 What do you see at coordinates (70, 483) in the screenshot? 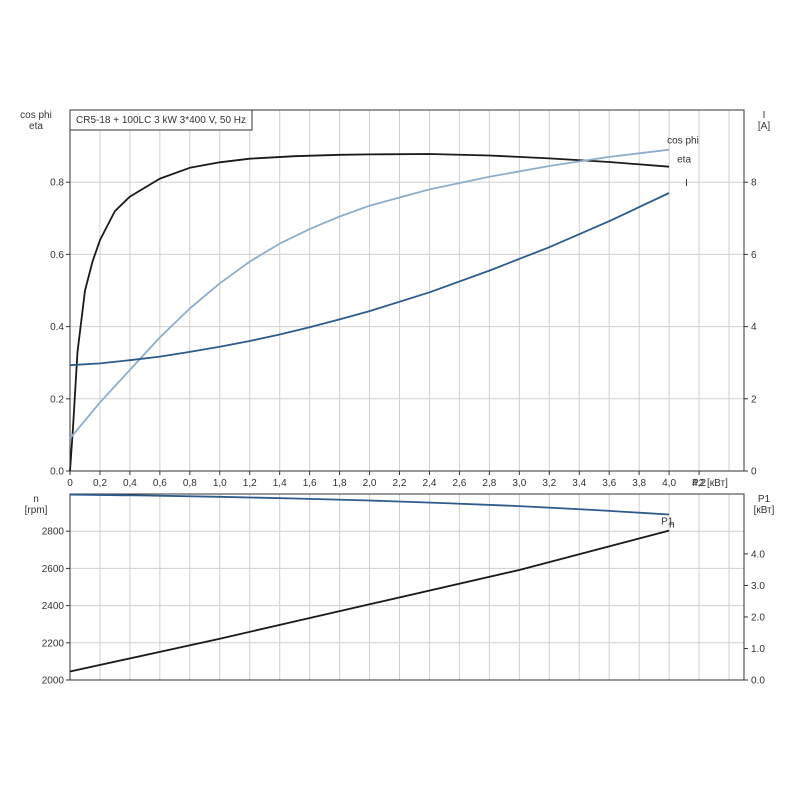
I see `panel1-x-tick-label: 0` at bounding box center [70, 483].